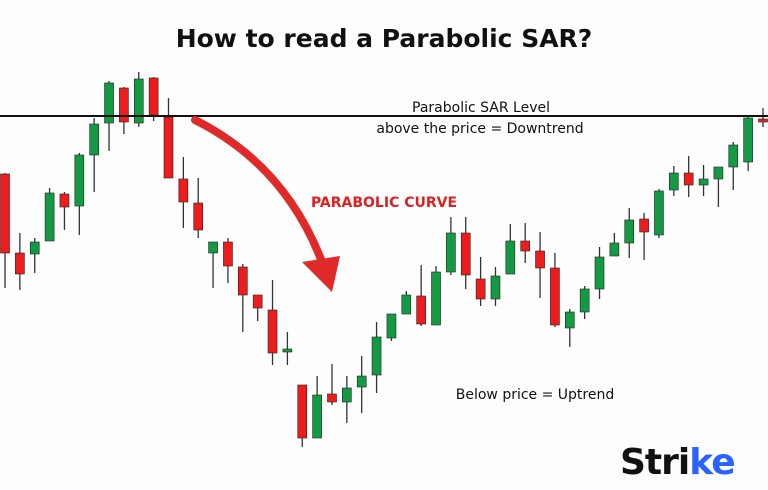 The height and width of the screenshot is (490, 768). What do you see at coordinates (384, 203) in the screenshot?
I see `parabolic-curve-label: PARABOLIC CURVE` at bounding box center [384, 203].